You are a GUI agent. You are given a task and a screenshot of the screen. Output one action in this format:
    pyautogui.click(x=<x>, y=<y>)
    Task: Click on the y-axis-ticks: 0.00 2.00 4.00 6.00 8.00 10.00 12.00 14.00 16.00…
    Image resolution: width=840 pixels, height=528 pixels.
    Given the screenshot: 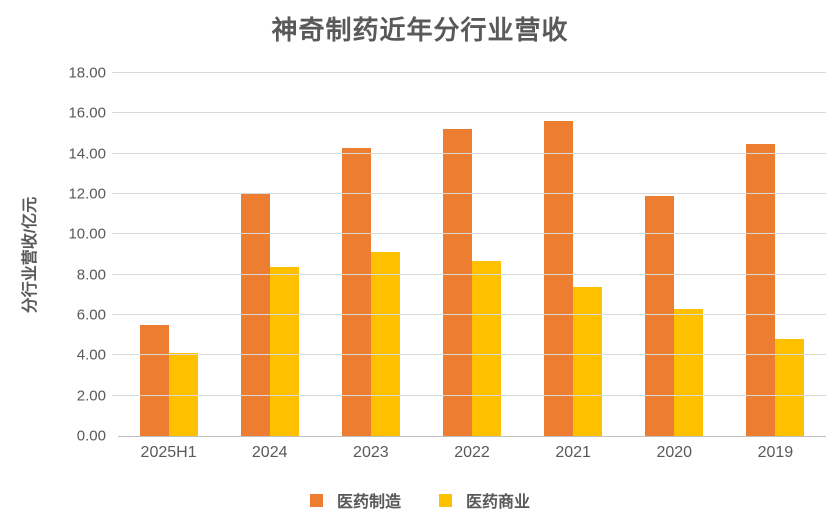 What is the action you would take?
    pyautogui.click(x=71, y=255)
    